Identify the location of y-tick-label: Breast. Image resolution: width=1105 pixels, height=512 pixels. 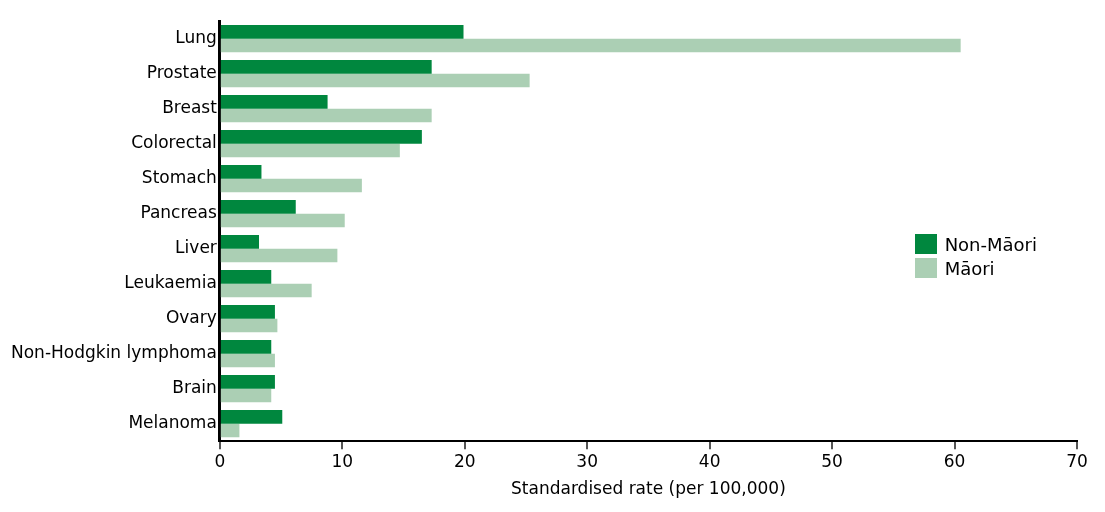
(190, 107).